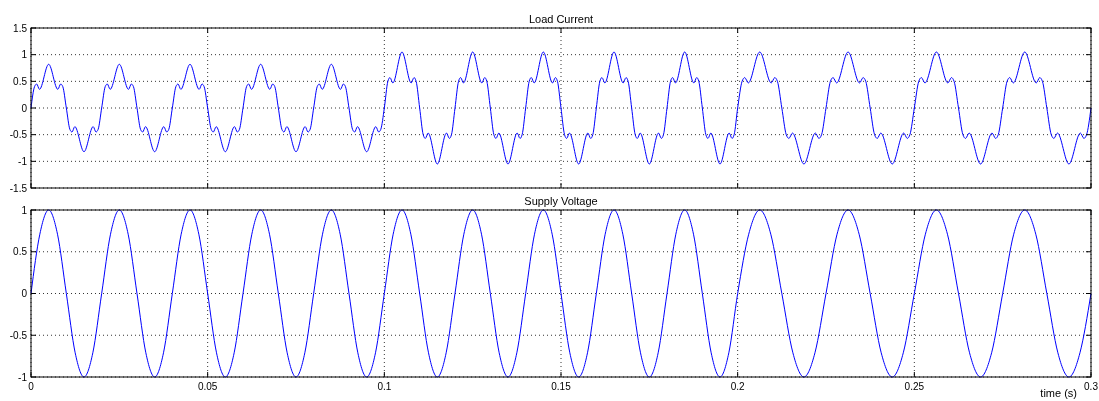  Describe the element at coordinates (20, 28) in the screenshot. I see `y-tick-label: 1.5` at that location.